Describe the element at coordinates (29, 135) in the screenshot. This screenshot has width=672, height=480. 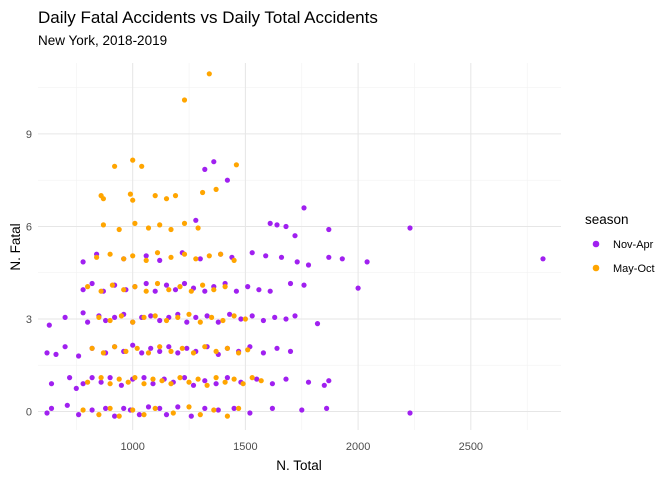
I see `y-tick-label: 9` at that location.